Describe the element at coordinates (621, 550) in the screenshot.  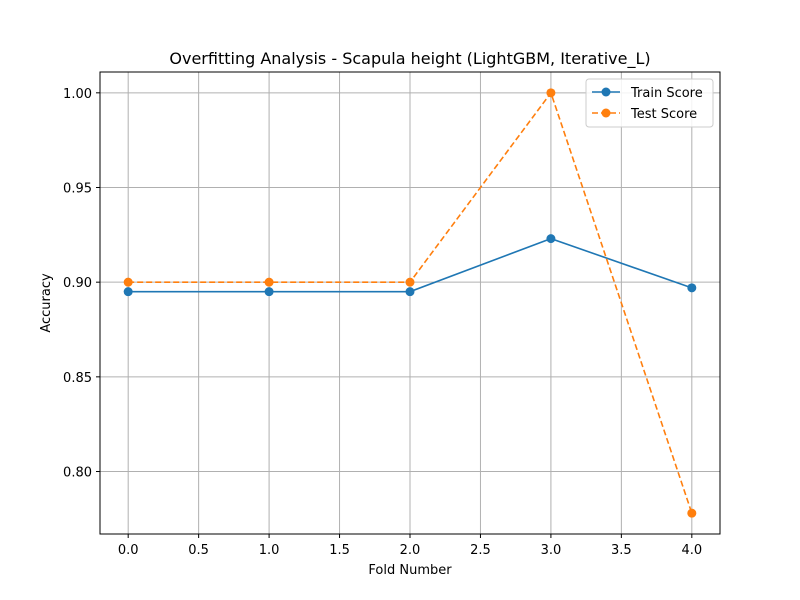
I see `x-tick-label: 3.5` at that location.